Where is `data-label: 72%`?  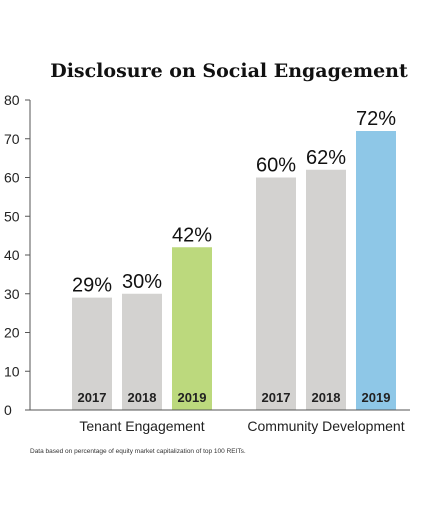
data-label: 72% is located at coordinates (376, 119).